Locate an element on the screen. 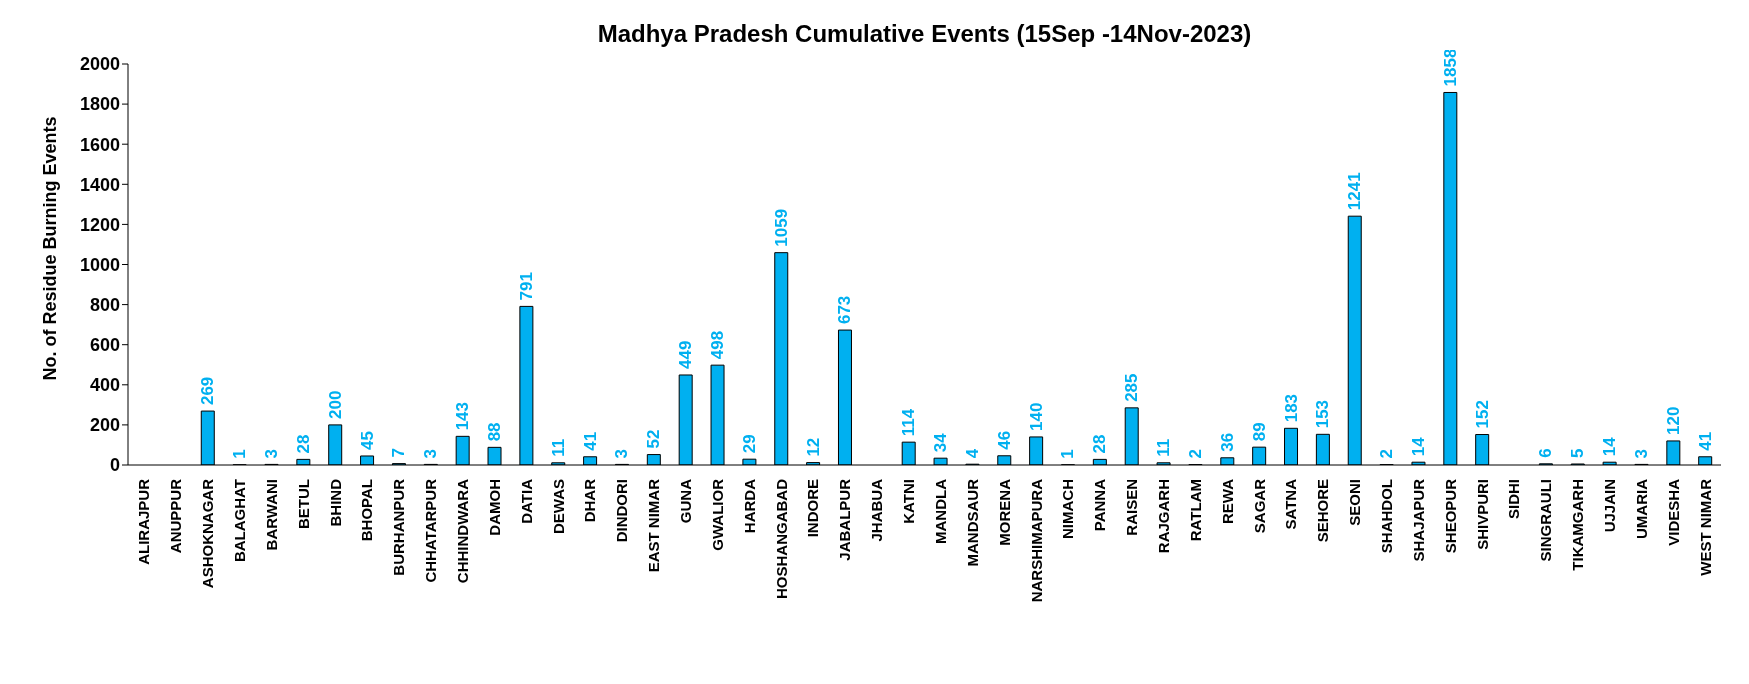  x-tick-label: BHIND is located at coordinates (335, 502).